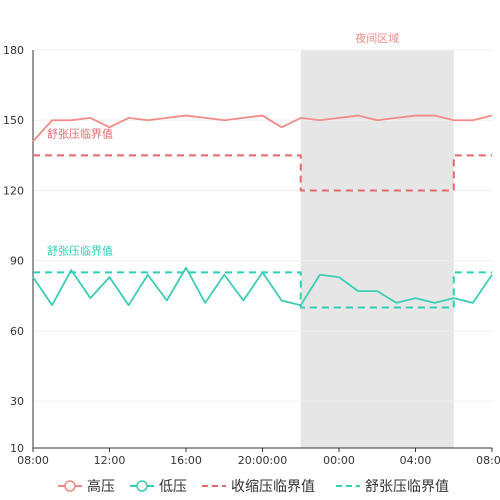 This screenshot has height=500, width=500. Describe the element at coordinates (339, 460) in the screenshot. I see `x-tick-label: 00:00` at that location.